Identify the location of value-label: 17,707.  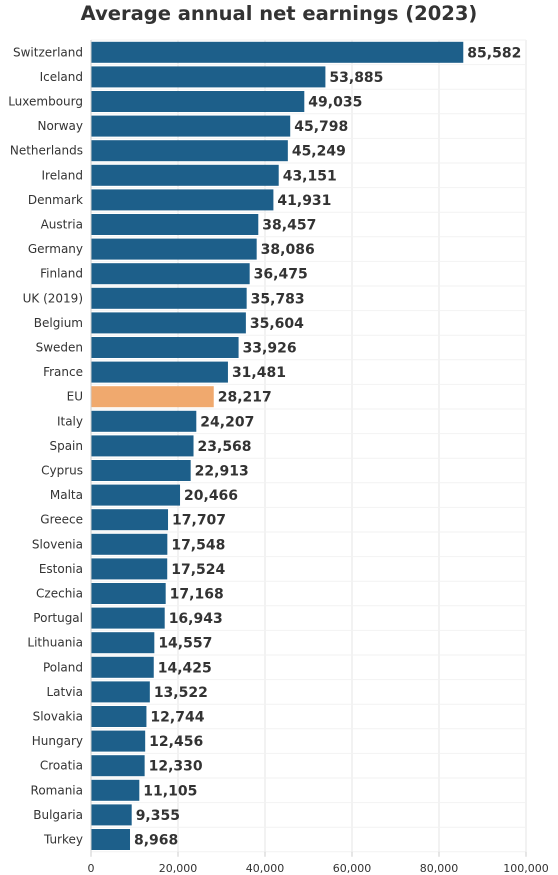
(199, 521).